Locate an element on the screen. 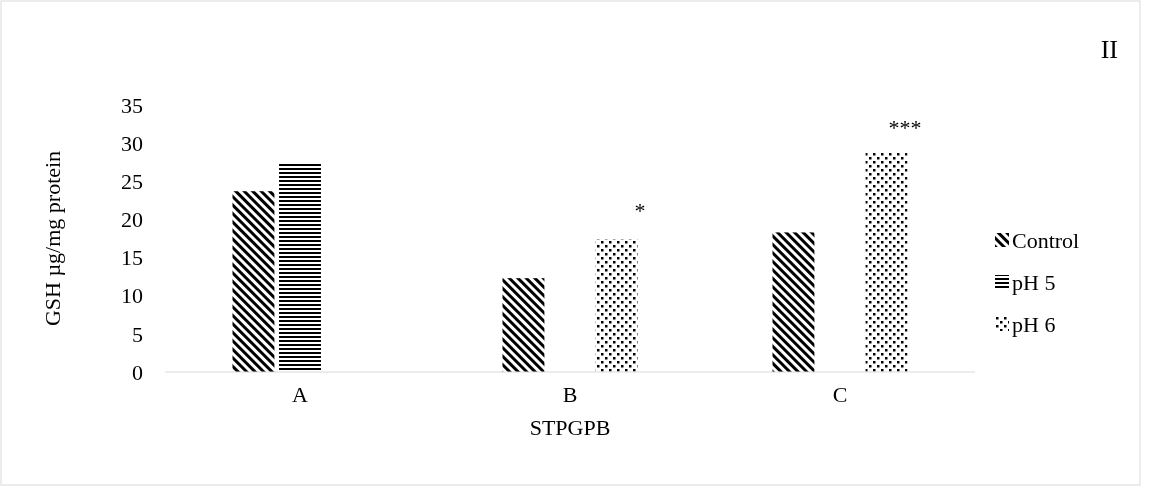  y-tick-label: 20 is located at coordinates (132, 220).